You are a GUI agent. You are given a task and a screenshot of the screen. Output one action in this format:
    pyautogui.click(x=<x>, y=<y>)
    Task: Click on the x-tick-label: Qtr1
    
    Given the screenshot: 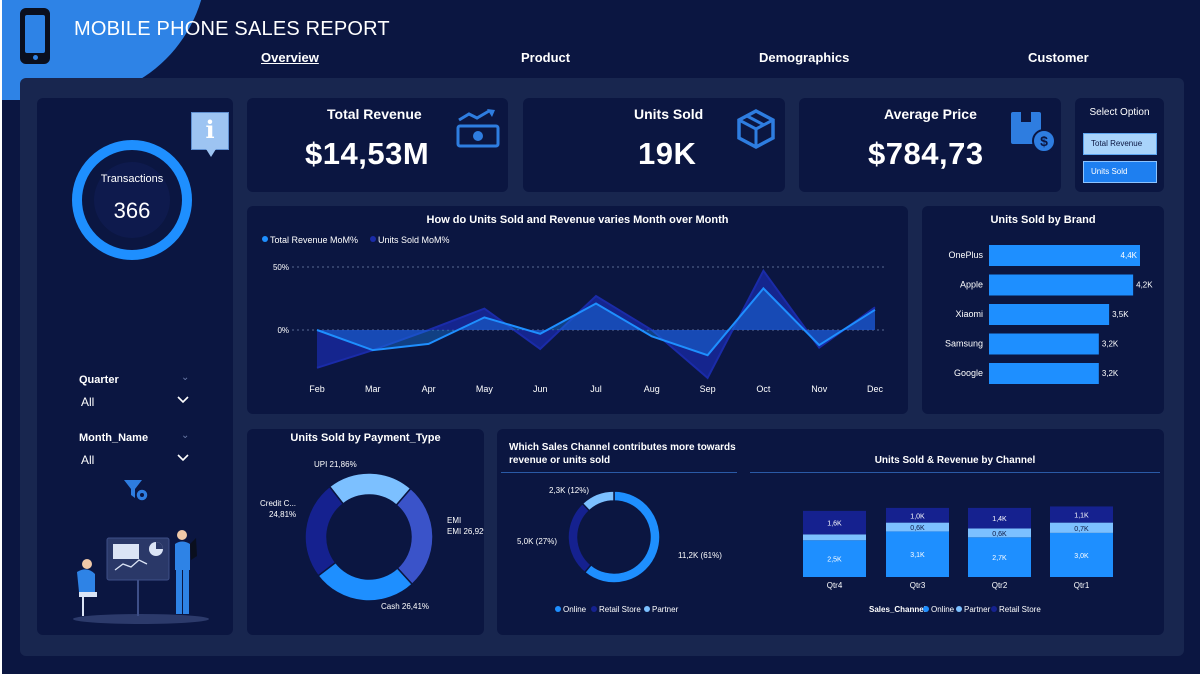 What is the action you would take?
    pyautogui.click(x=1082, y=585)
    